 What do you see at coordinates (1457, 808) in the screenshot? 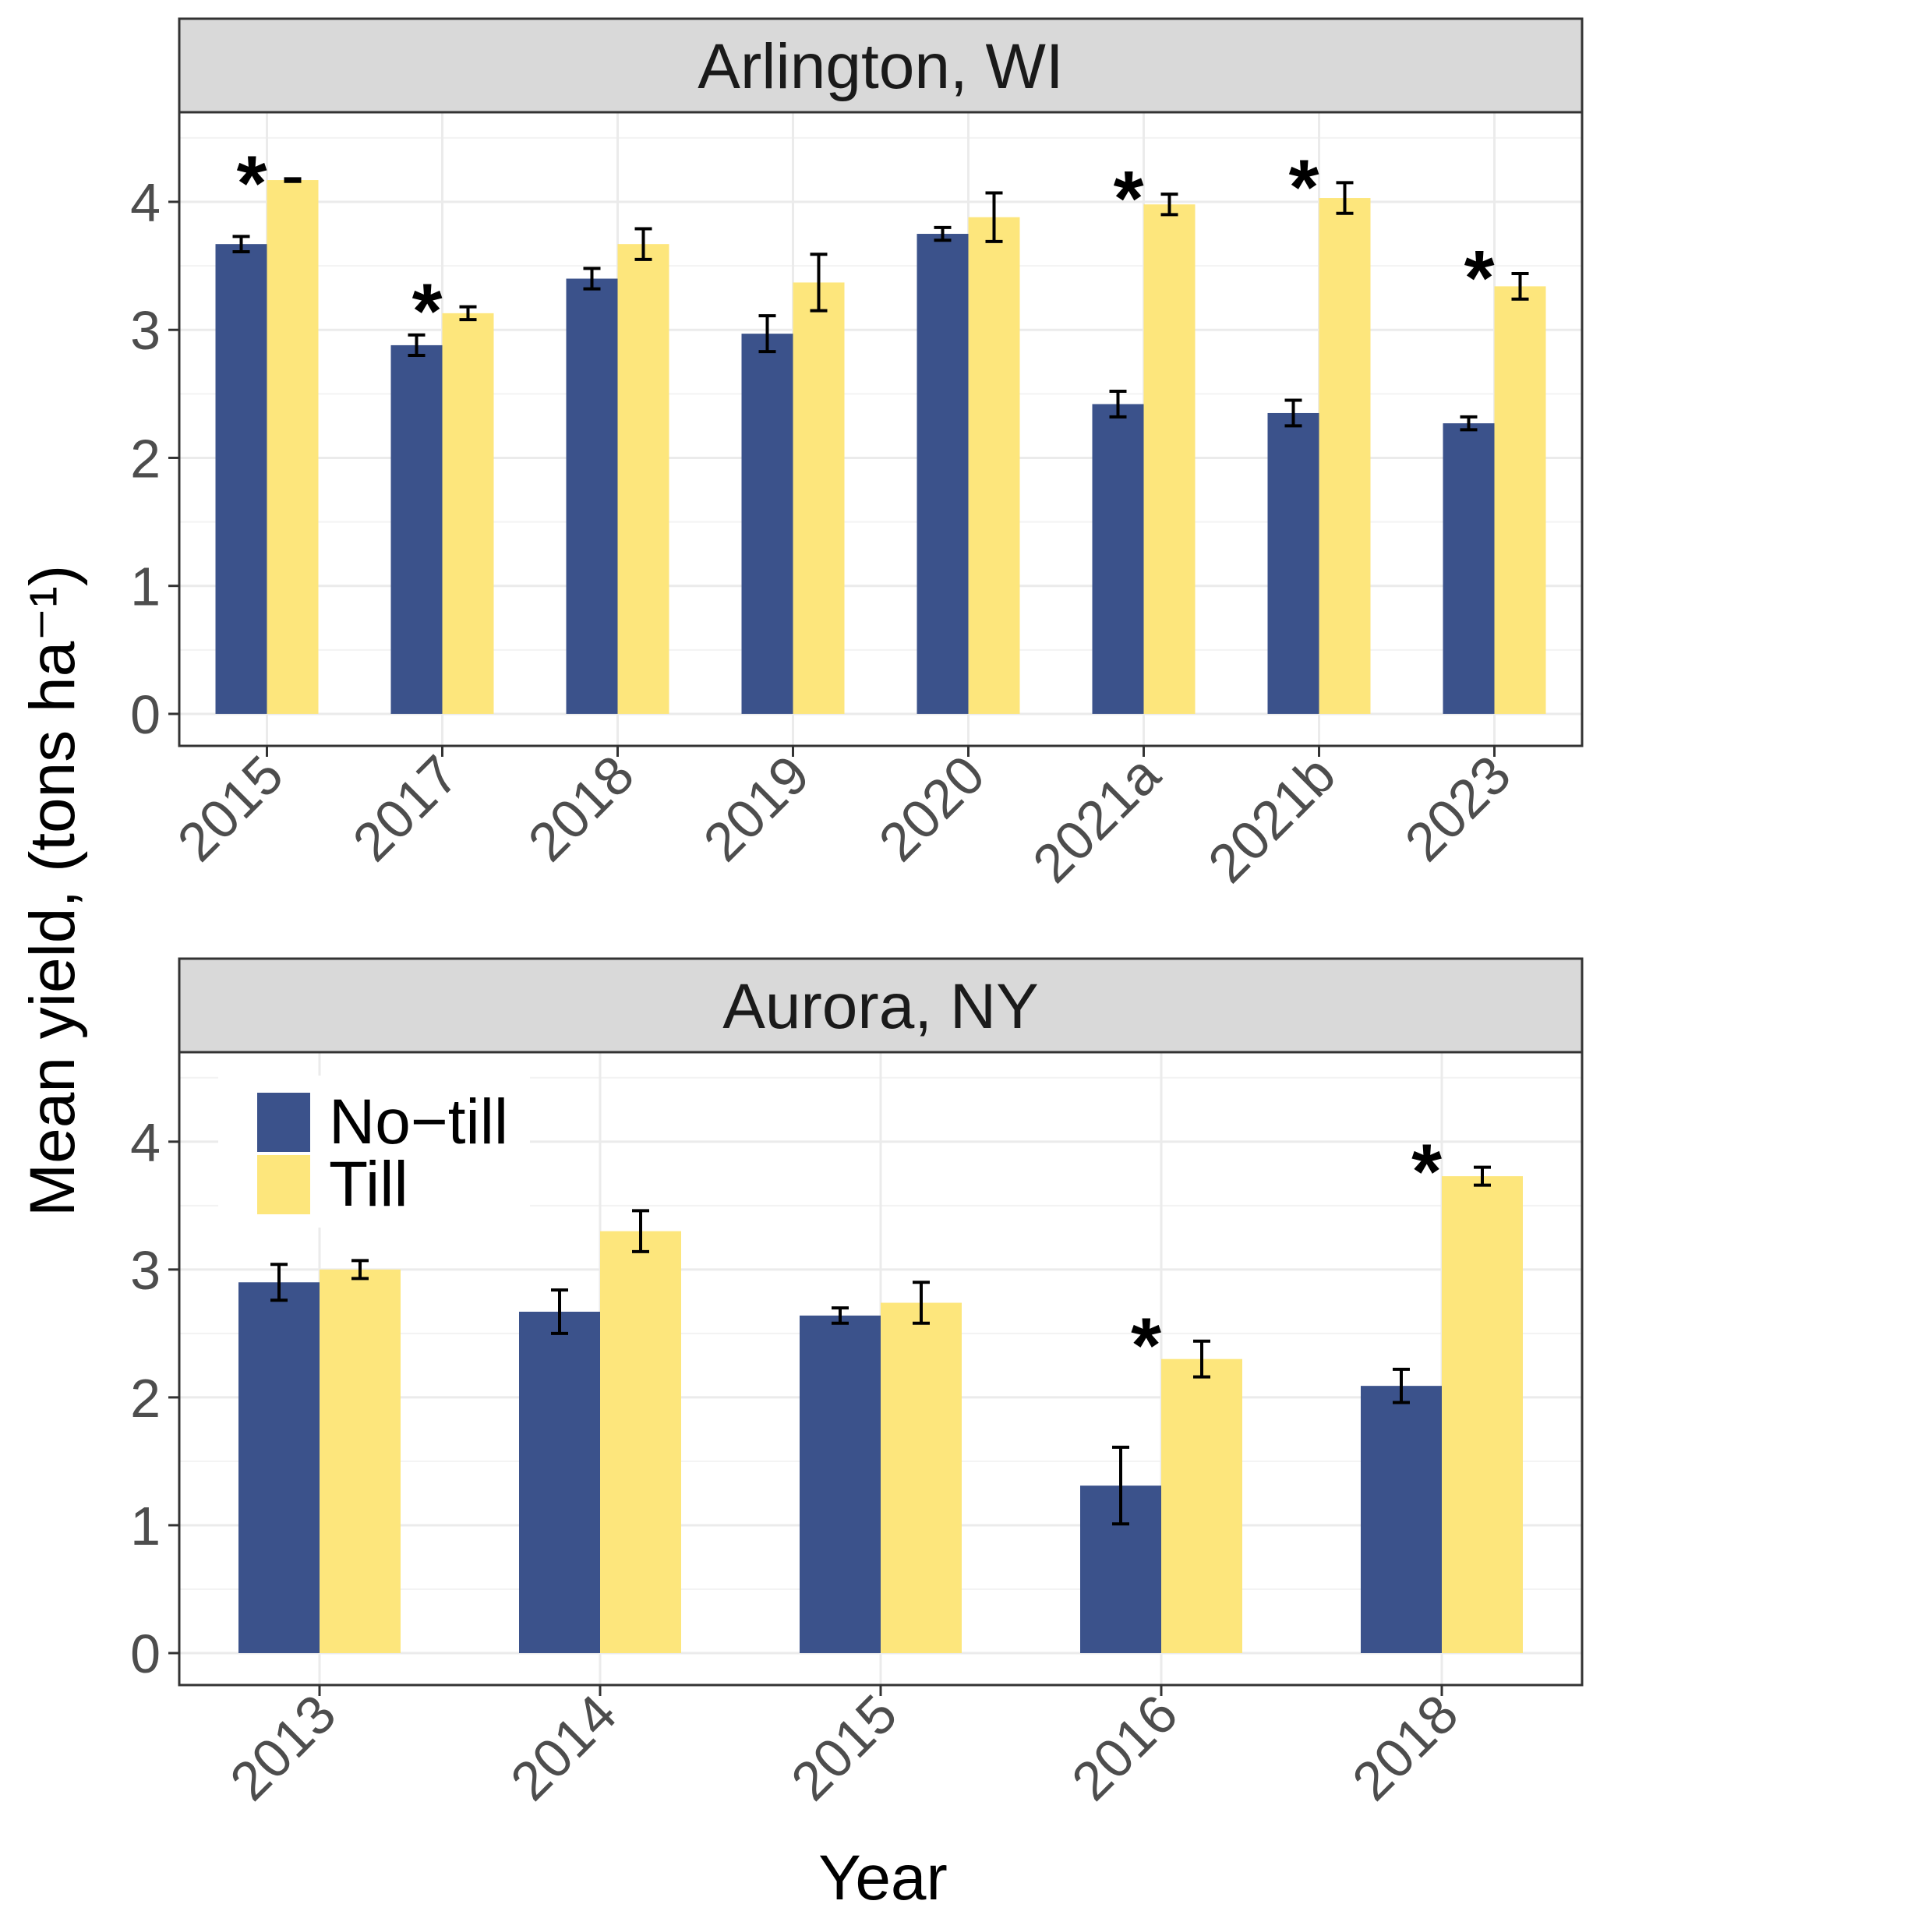
I see `x-tick-label-2023: 2023` at bounding box center [1457, 808].